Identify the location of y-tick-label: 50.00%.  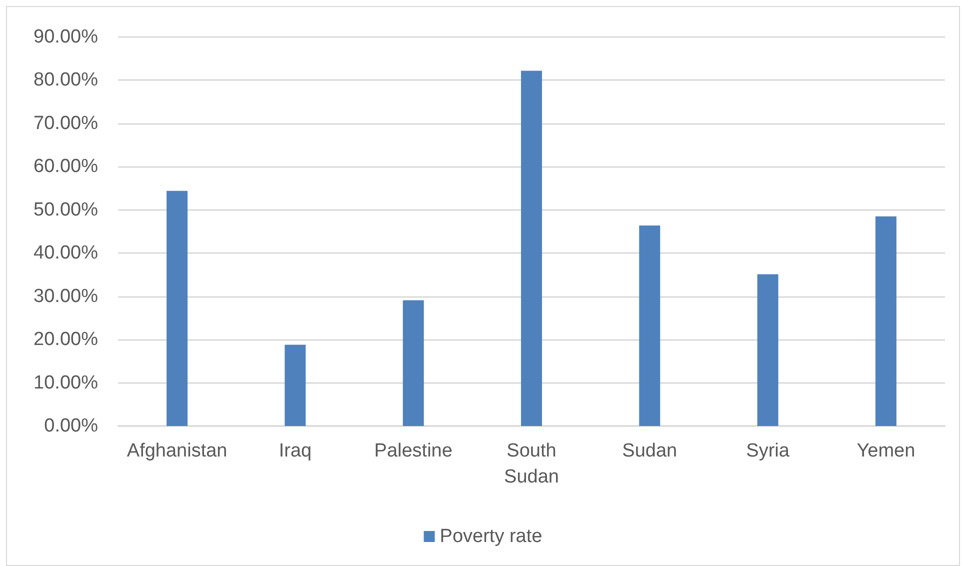
(66, 209).